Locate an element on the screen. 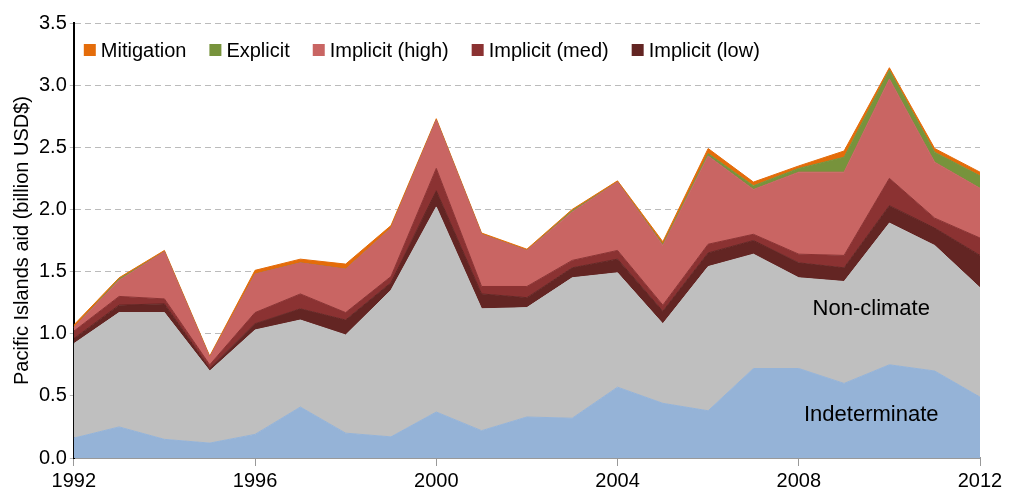 Image resolution: width=1019 pixels, height=504 pixels. y-tick-label: 0.5 is located at coordinates (52, 394).